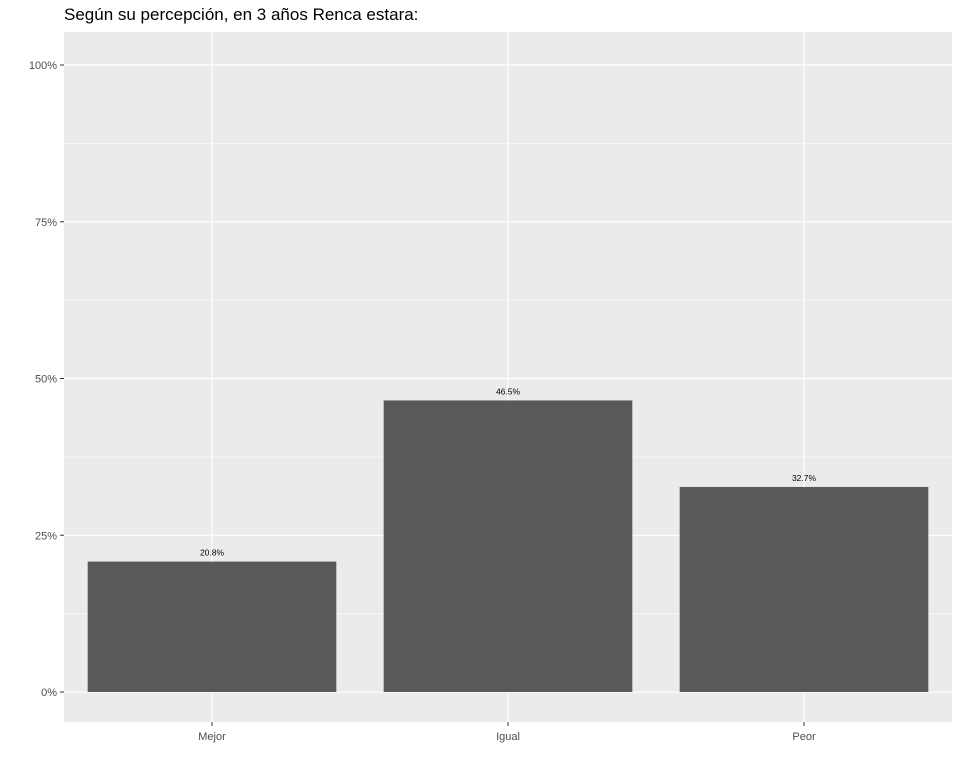 This screenshot has width=960, height=768. I want to click on y-tick-label: 50%, so click(46, 380).